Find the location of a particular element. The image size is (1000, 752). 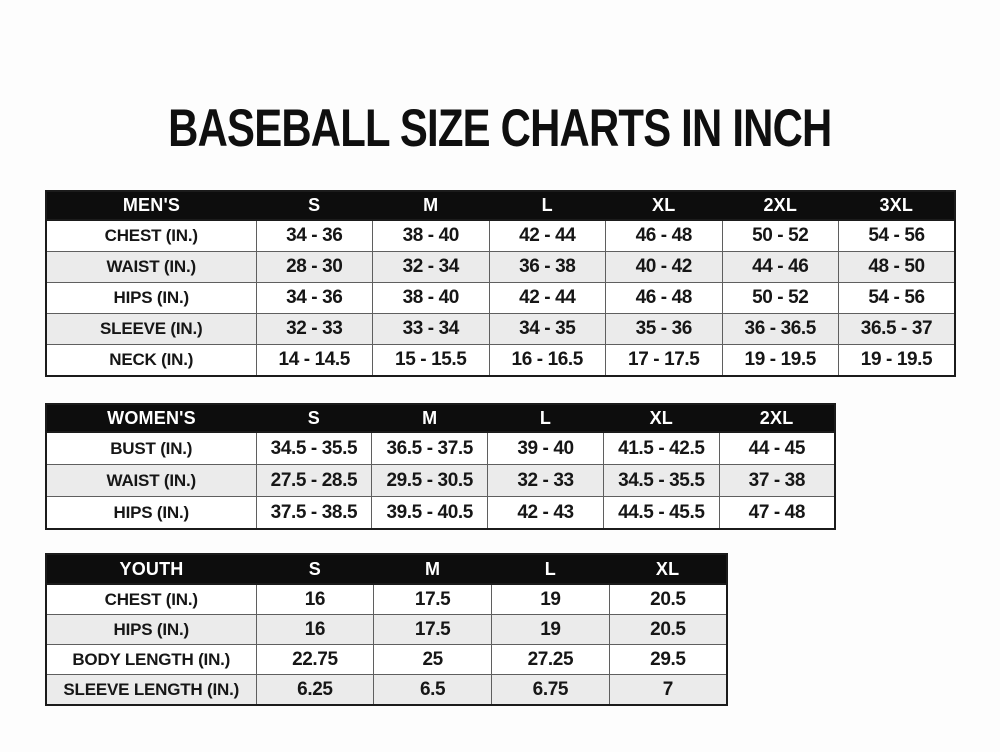

table-row: SLEEVE LENGTH (IN.) 6.25 6.5 6.75 7 is located at coordinates (386, 690).